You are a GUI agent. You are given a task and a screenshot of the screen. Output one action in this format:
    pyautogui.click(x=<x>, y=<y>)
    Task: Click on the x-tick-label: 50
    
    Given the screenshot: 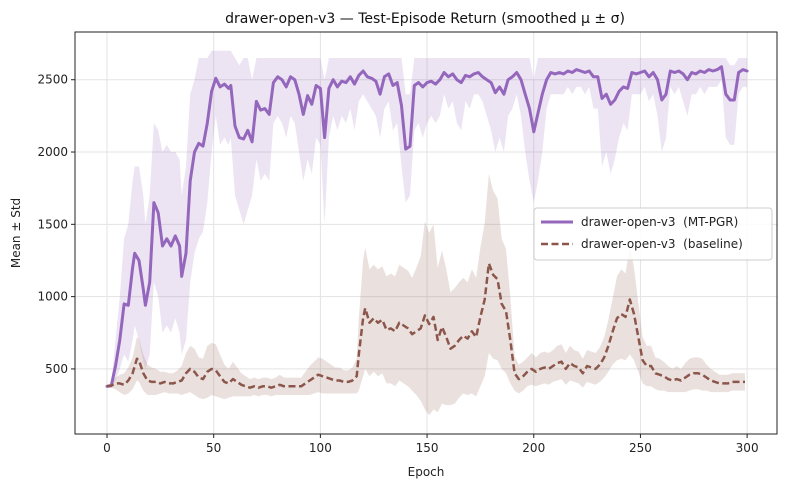 What is the action you would take?
    pyautogui.click(x=213, y=448)
    